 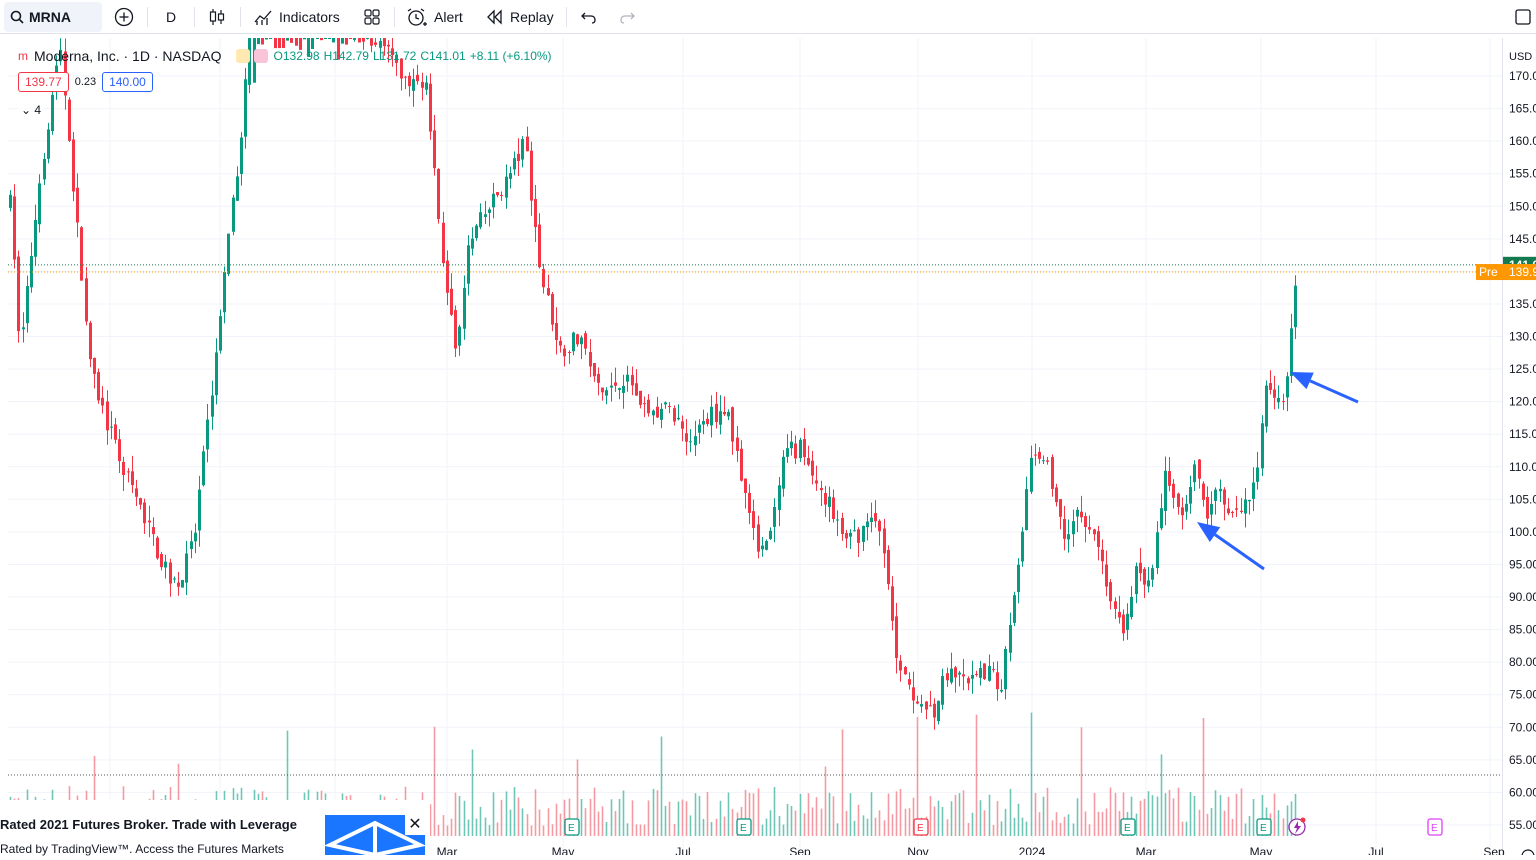 I want to click on annotation-arrow-shaft, so click(x=1239, y=552).